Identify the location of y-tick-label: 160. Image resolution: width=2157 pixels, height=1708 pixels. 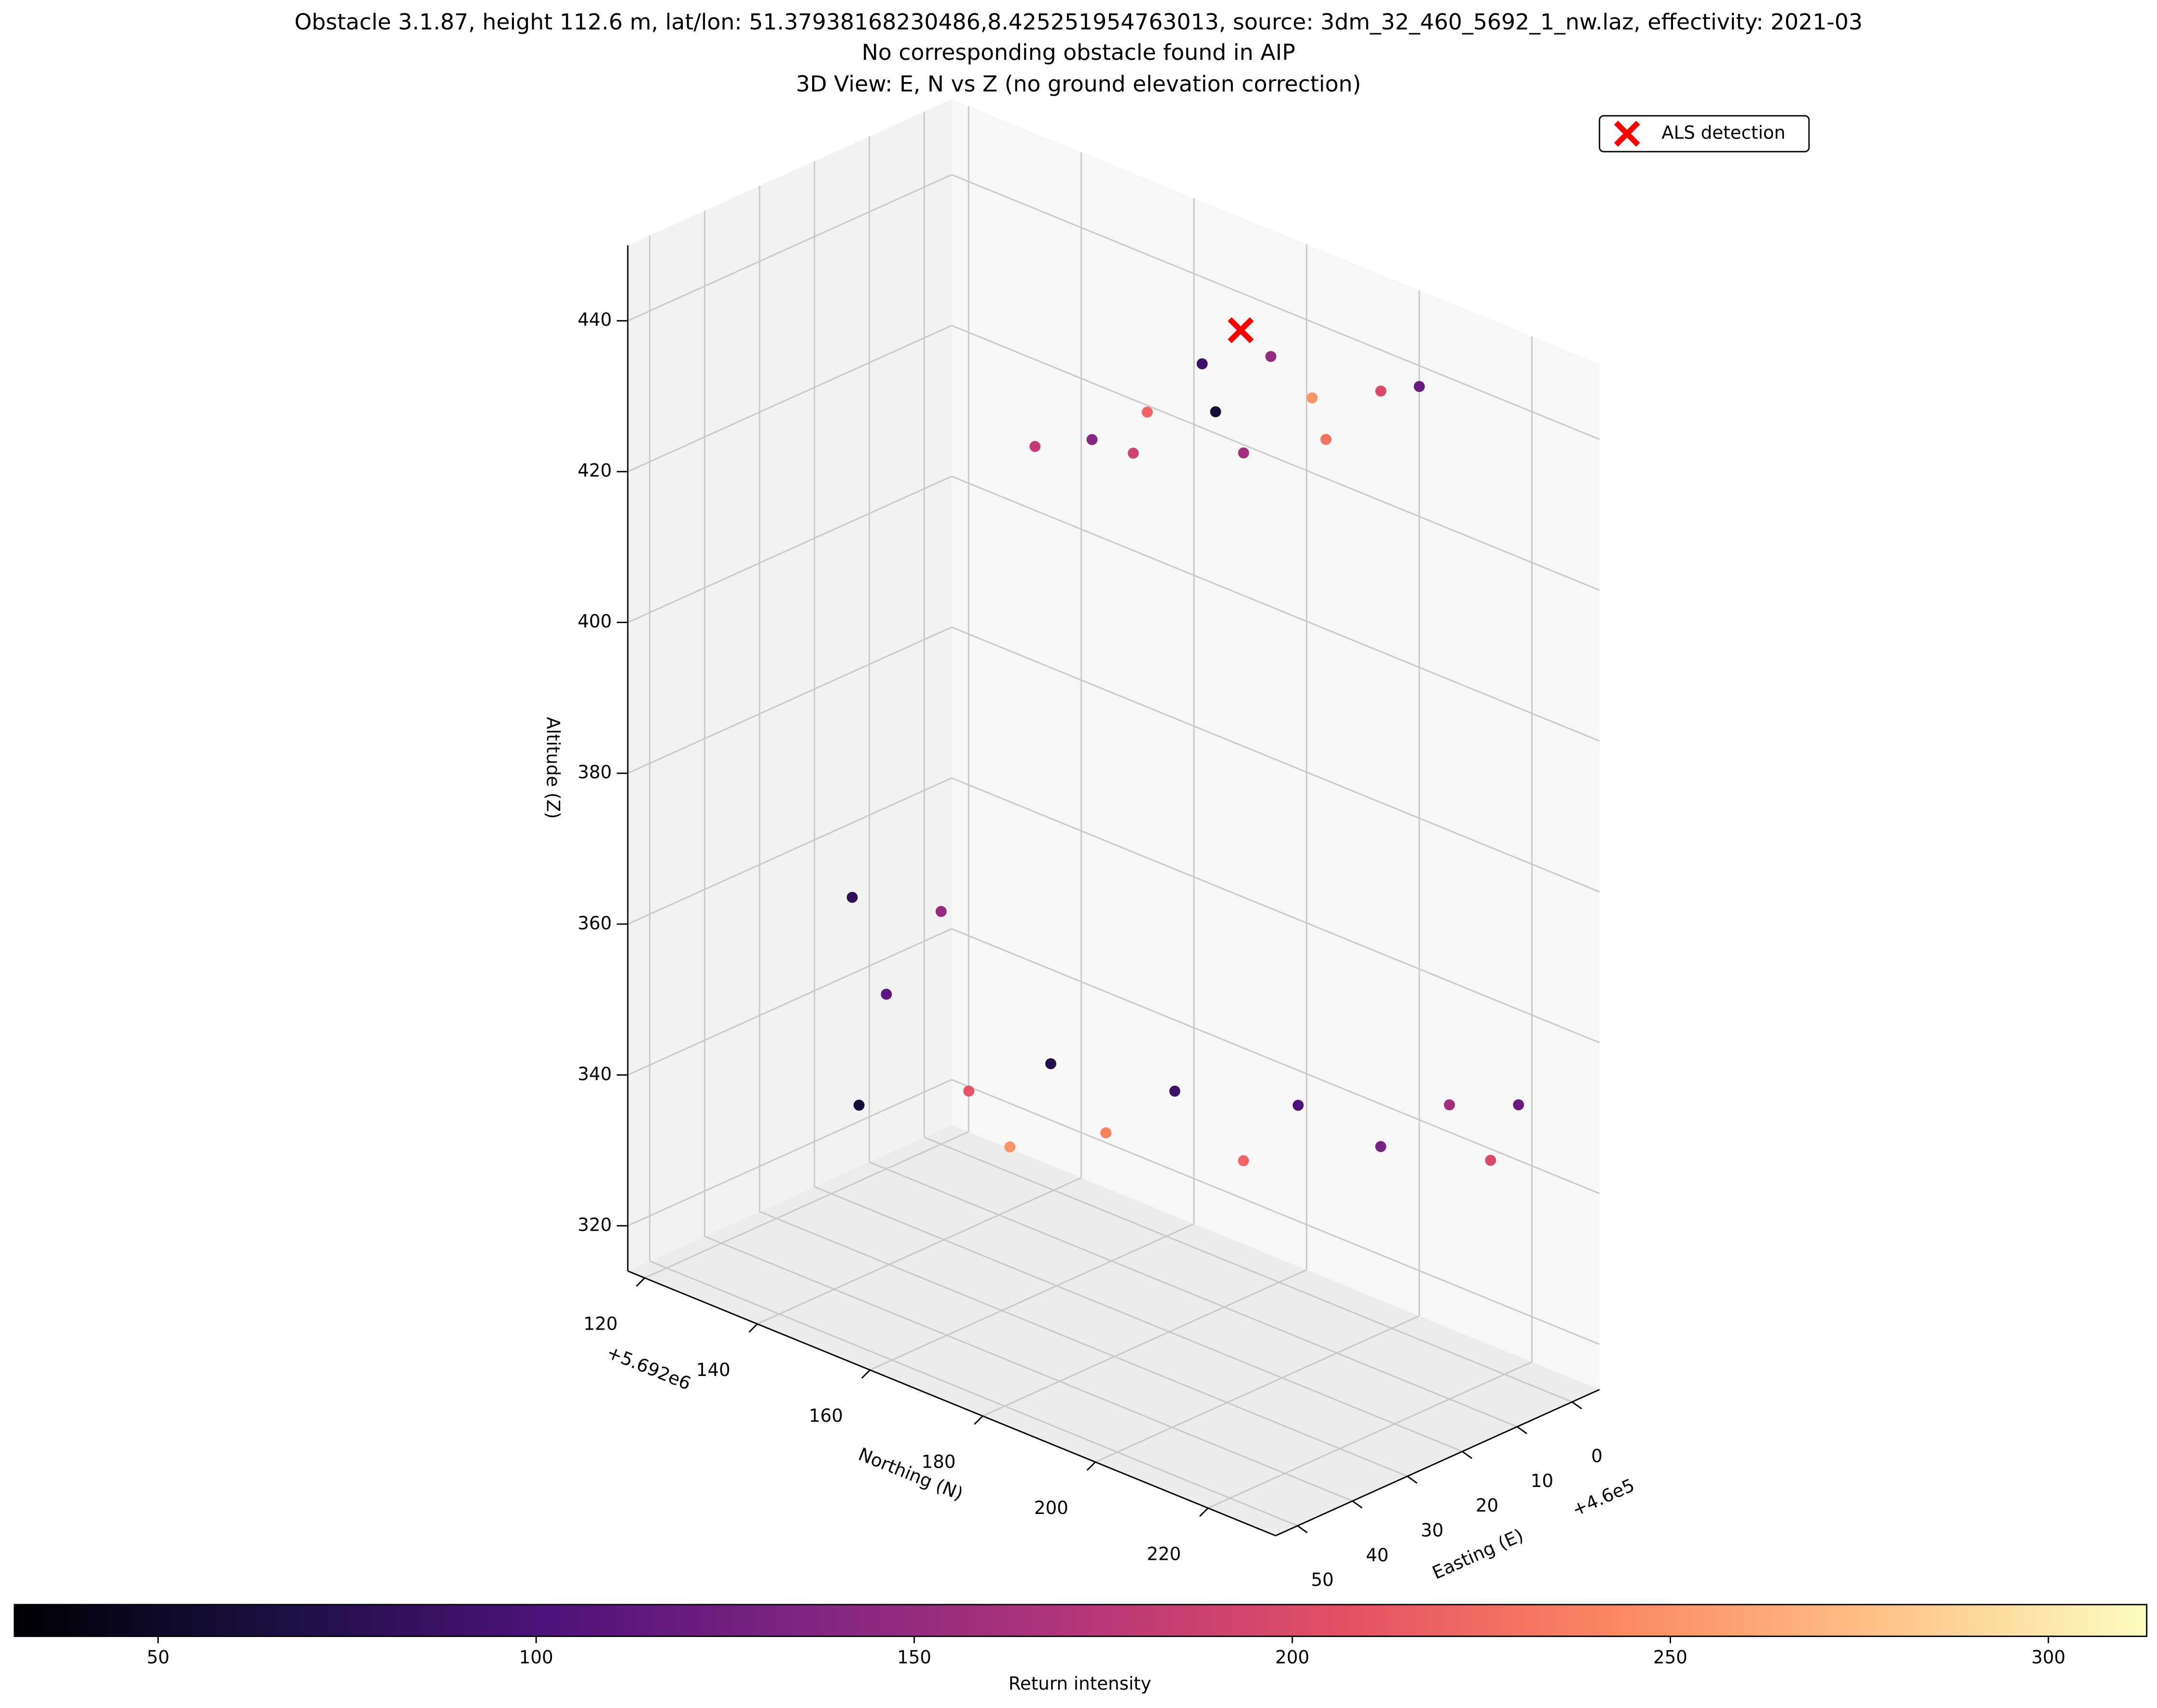
(826, 1415).